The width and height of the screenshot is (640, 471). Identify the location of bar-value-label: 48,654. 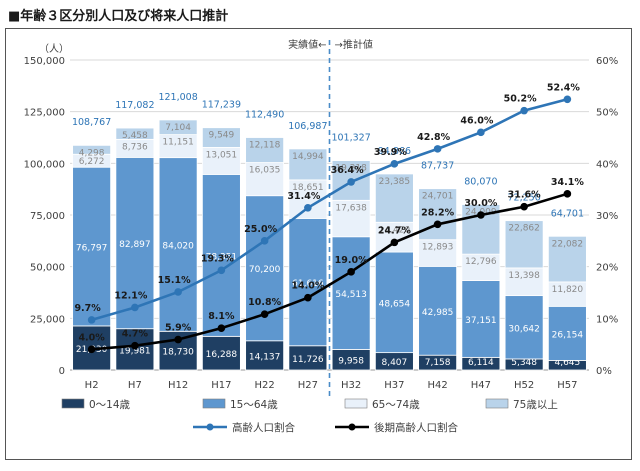
(395, 304).